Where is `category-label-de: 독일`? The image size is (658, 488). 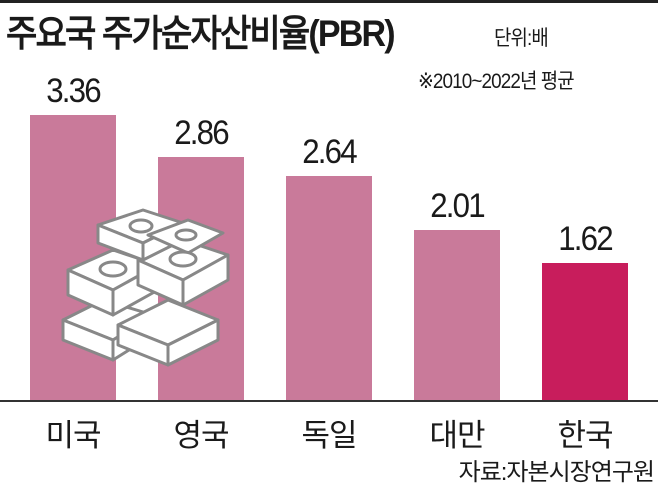 category-label-de: 독일 is located at coordinates (329, 435).